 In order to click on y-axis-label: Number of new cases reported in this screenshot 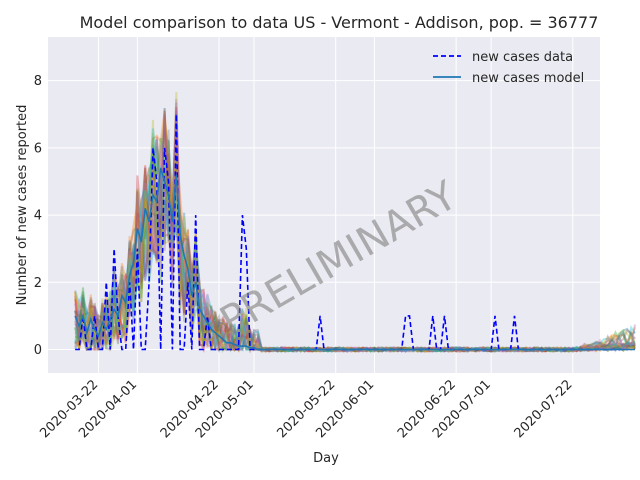, I will do `click(22, 205)`.